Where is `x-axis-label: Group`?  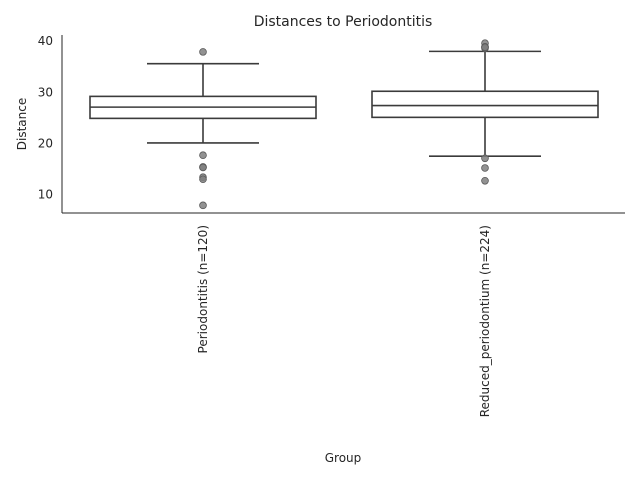 x-axis-label: Group is located at coordinates (343, 458).